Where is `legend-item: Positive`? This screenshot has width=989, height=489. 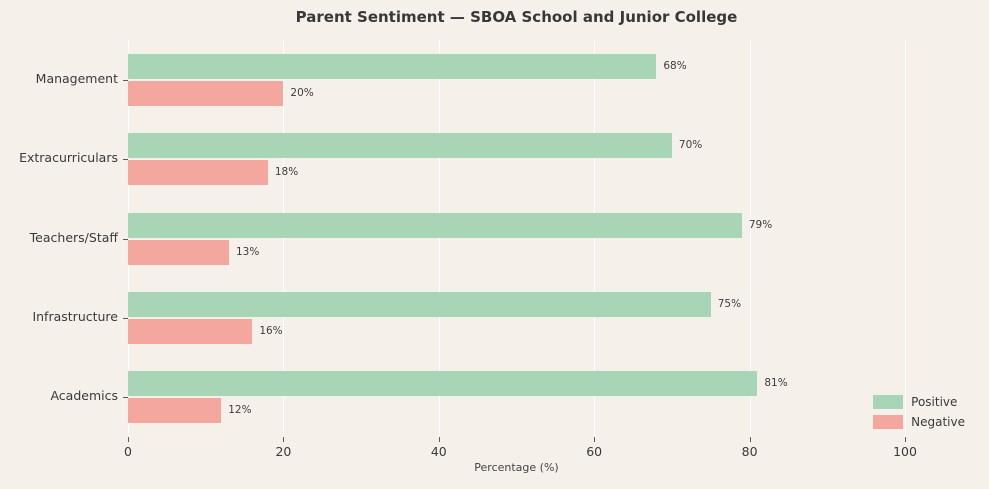 legend-item: Positive is located at coordinates (919, 402).